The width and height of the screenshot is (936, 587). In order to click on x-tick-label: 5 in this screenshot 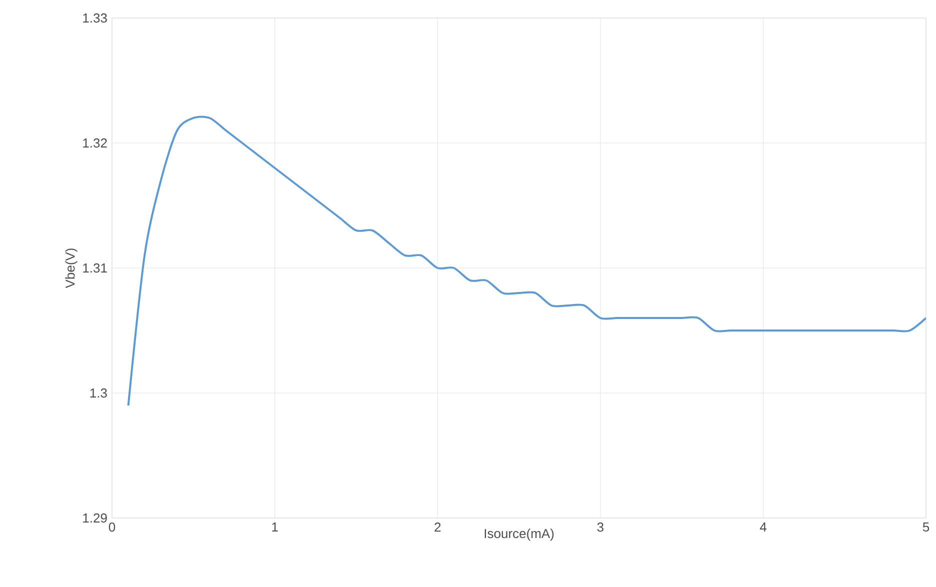, I will do `click(926, 527)`.